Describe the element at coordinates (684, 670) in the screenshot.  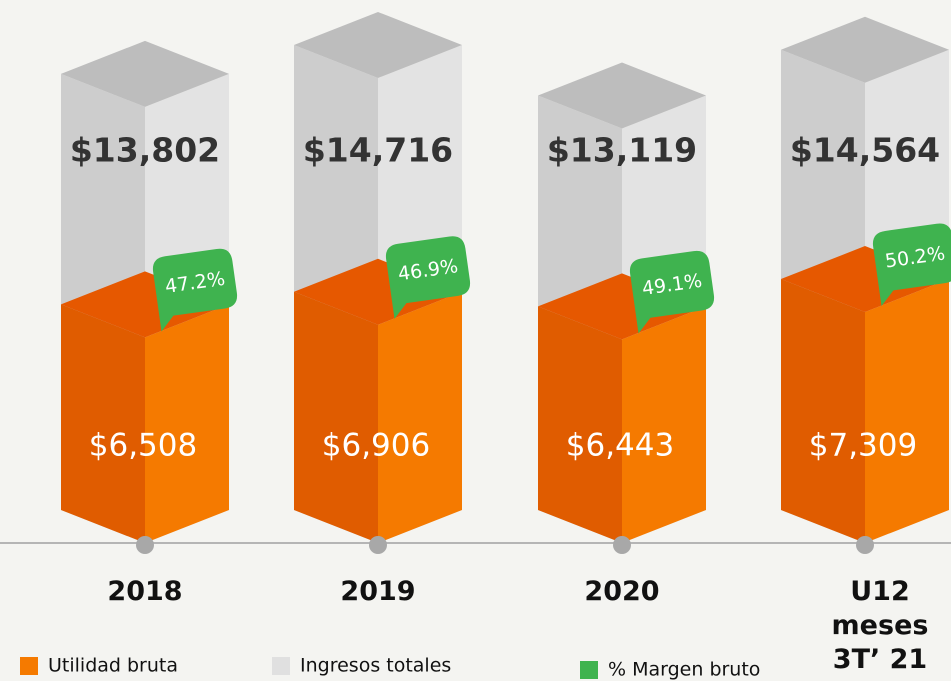
I see `legend-label: % Margen bruto` at that location.